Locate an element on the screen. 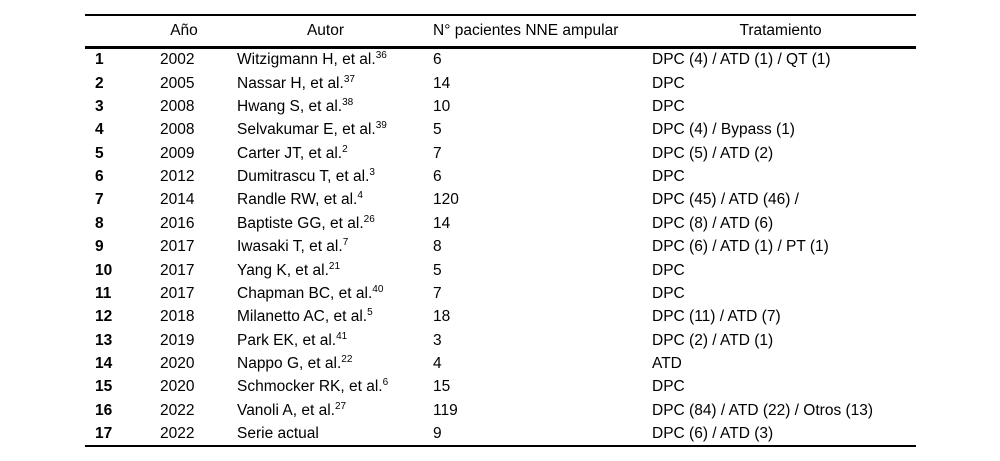 The height and width of the screenshot is (461, 1000). row-number: 1 is located at coordinates (99, 60).